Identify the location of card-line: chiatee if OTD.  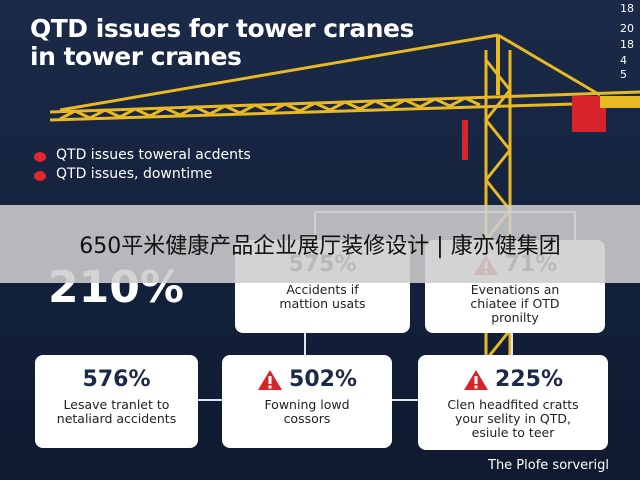
(515, 303).